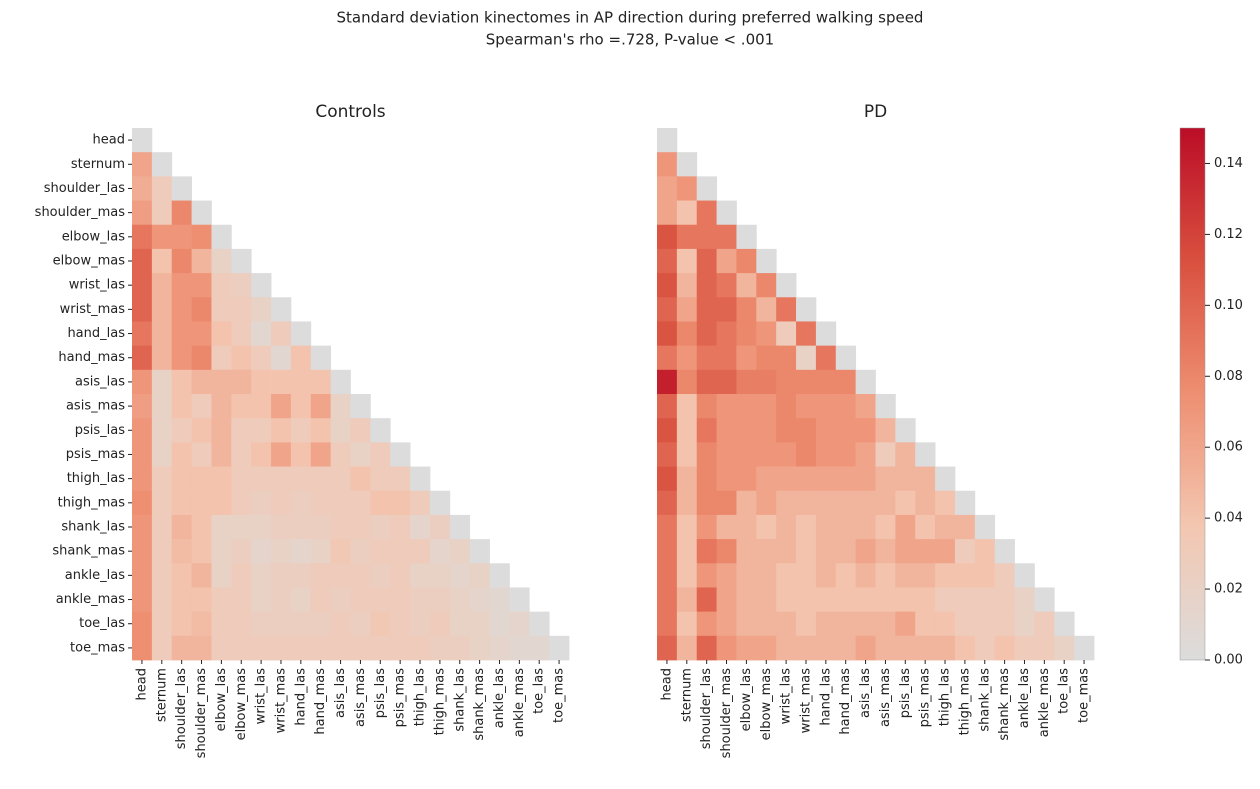 The width and height of the screenshot is (1260, 789). Describe the element at coordinates (1192, 394) in the screenshot. I see `colorbar` at that location.